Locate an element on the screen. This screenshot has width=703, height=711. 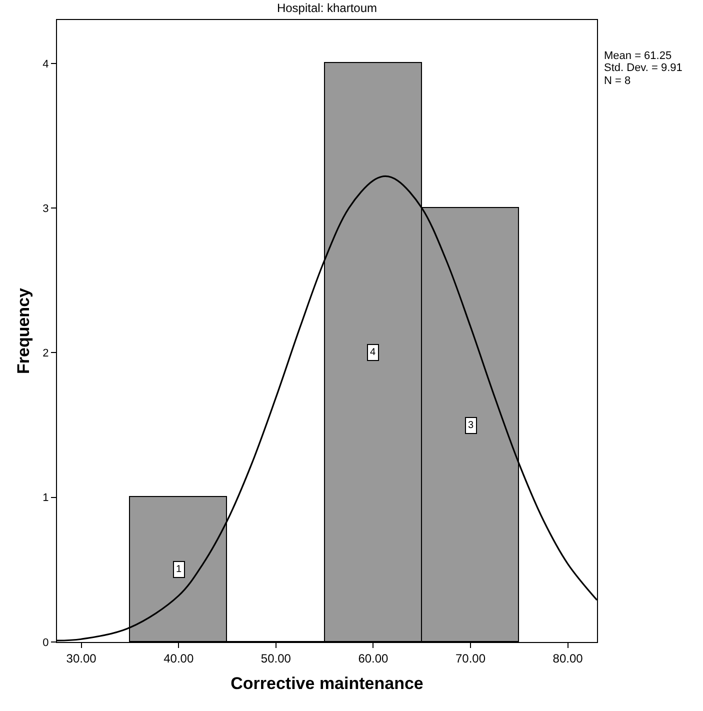
y-axis-title: Frequency is located at coordinates (24, 330).